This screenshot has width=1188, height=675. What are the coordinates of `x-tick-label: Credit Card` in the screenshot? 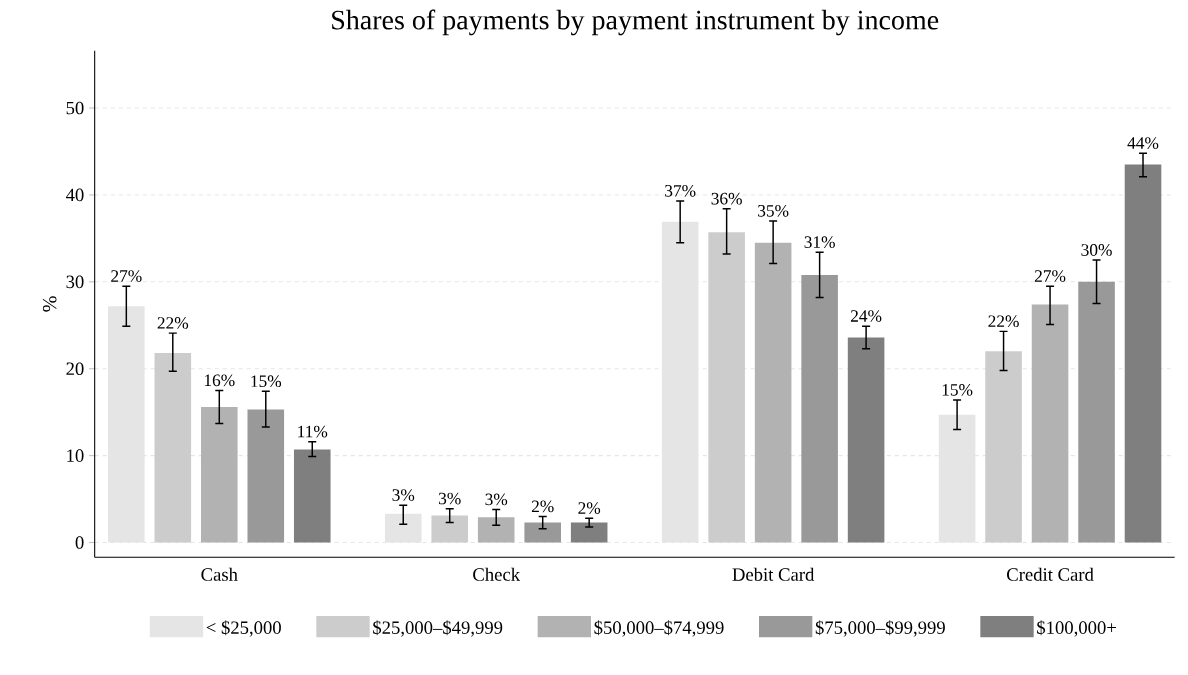 It's located at (1050, 574).